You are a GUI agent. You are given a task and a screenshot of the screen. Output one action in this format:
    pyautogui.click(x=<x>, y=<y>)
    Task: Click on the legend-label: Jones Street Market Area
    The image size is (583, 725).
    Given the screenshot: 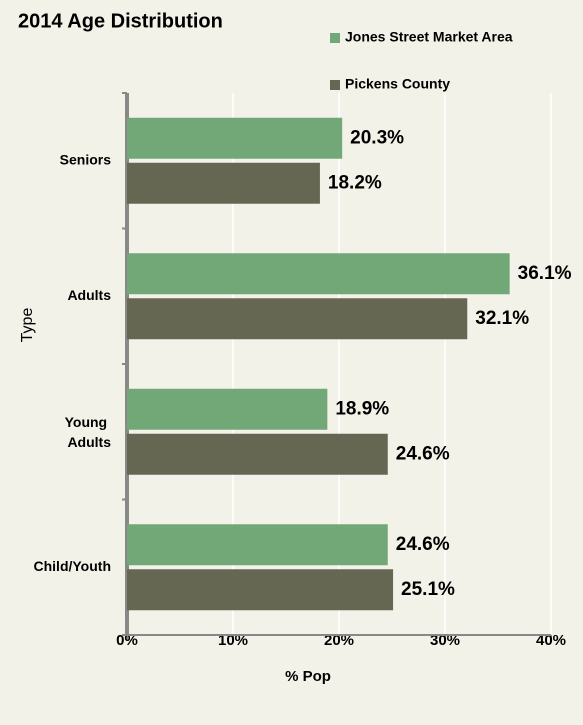 What is the action you would take?
    pyautogui.click(x=429, y=37)
    